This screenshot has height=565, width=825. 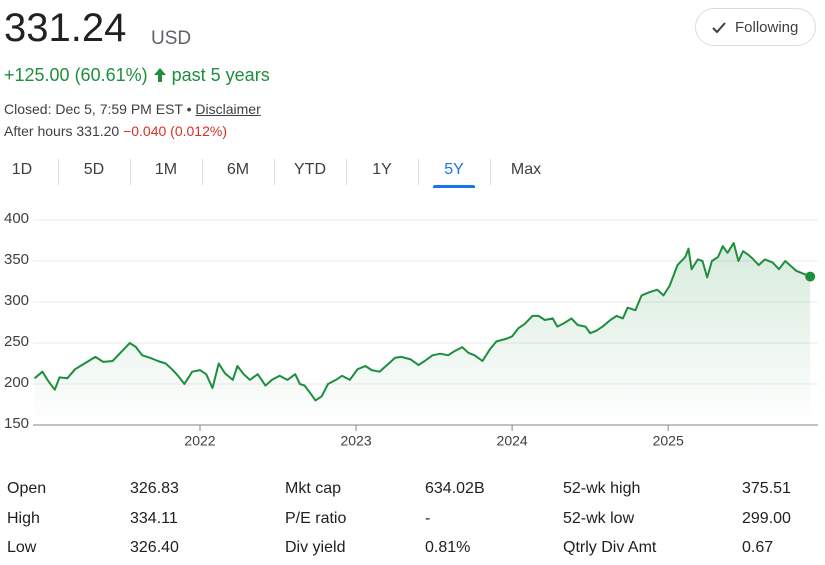 What do you see at coordinates (448, 547) in the screenshot?
I see `stat-value: 0.81%` at bounding box center [448, 547].